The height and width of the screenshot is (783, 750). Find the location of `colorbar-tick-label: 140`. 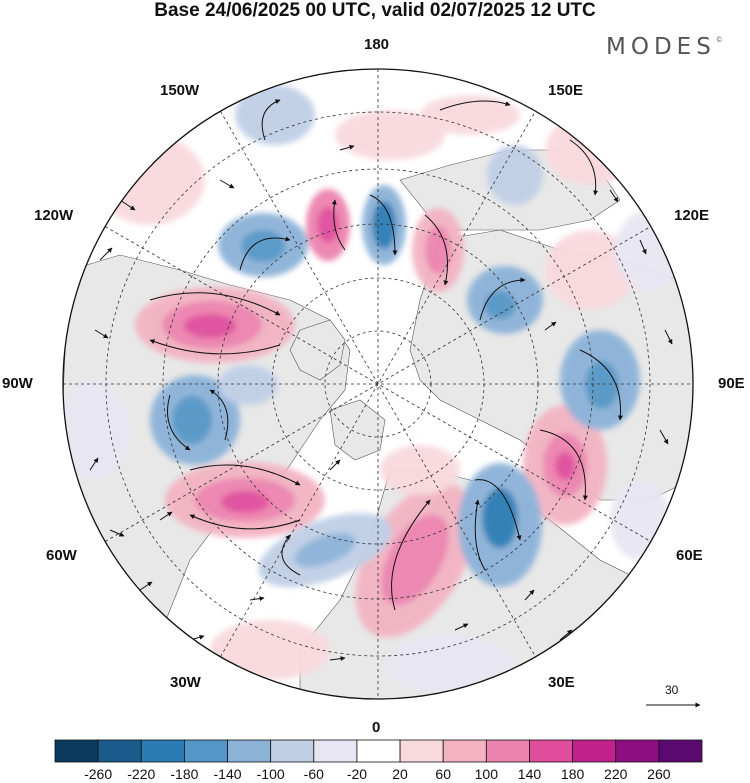

colorbar-tick-label: 140 is located at coordinates (530, 774).